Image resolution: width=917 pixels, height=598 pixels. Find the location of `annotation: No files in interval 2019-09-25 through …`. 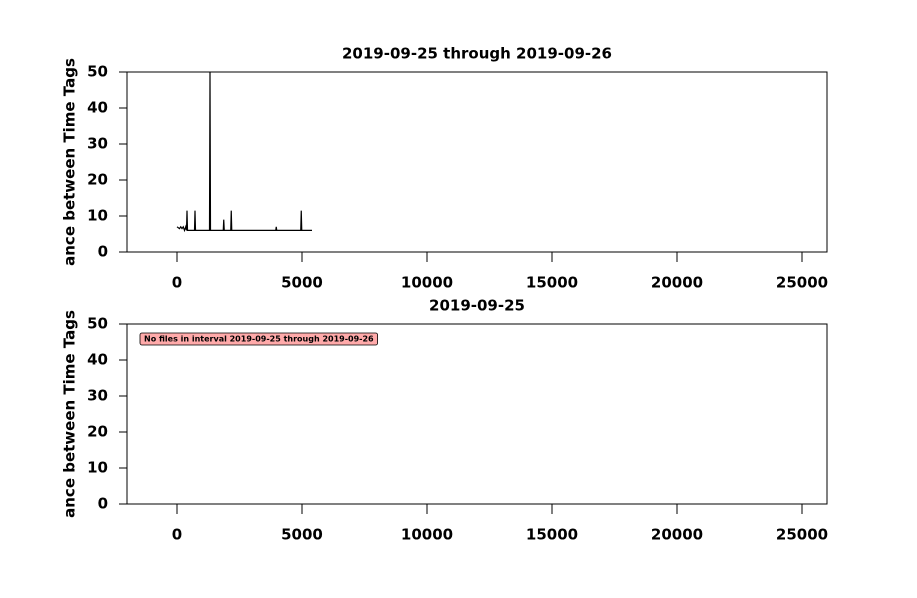

annotation: No files in interval 2019-09-25 through … is located at coordinates (259, 339).